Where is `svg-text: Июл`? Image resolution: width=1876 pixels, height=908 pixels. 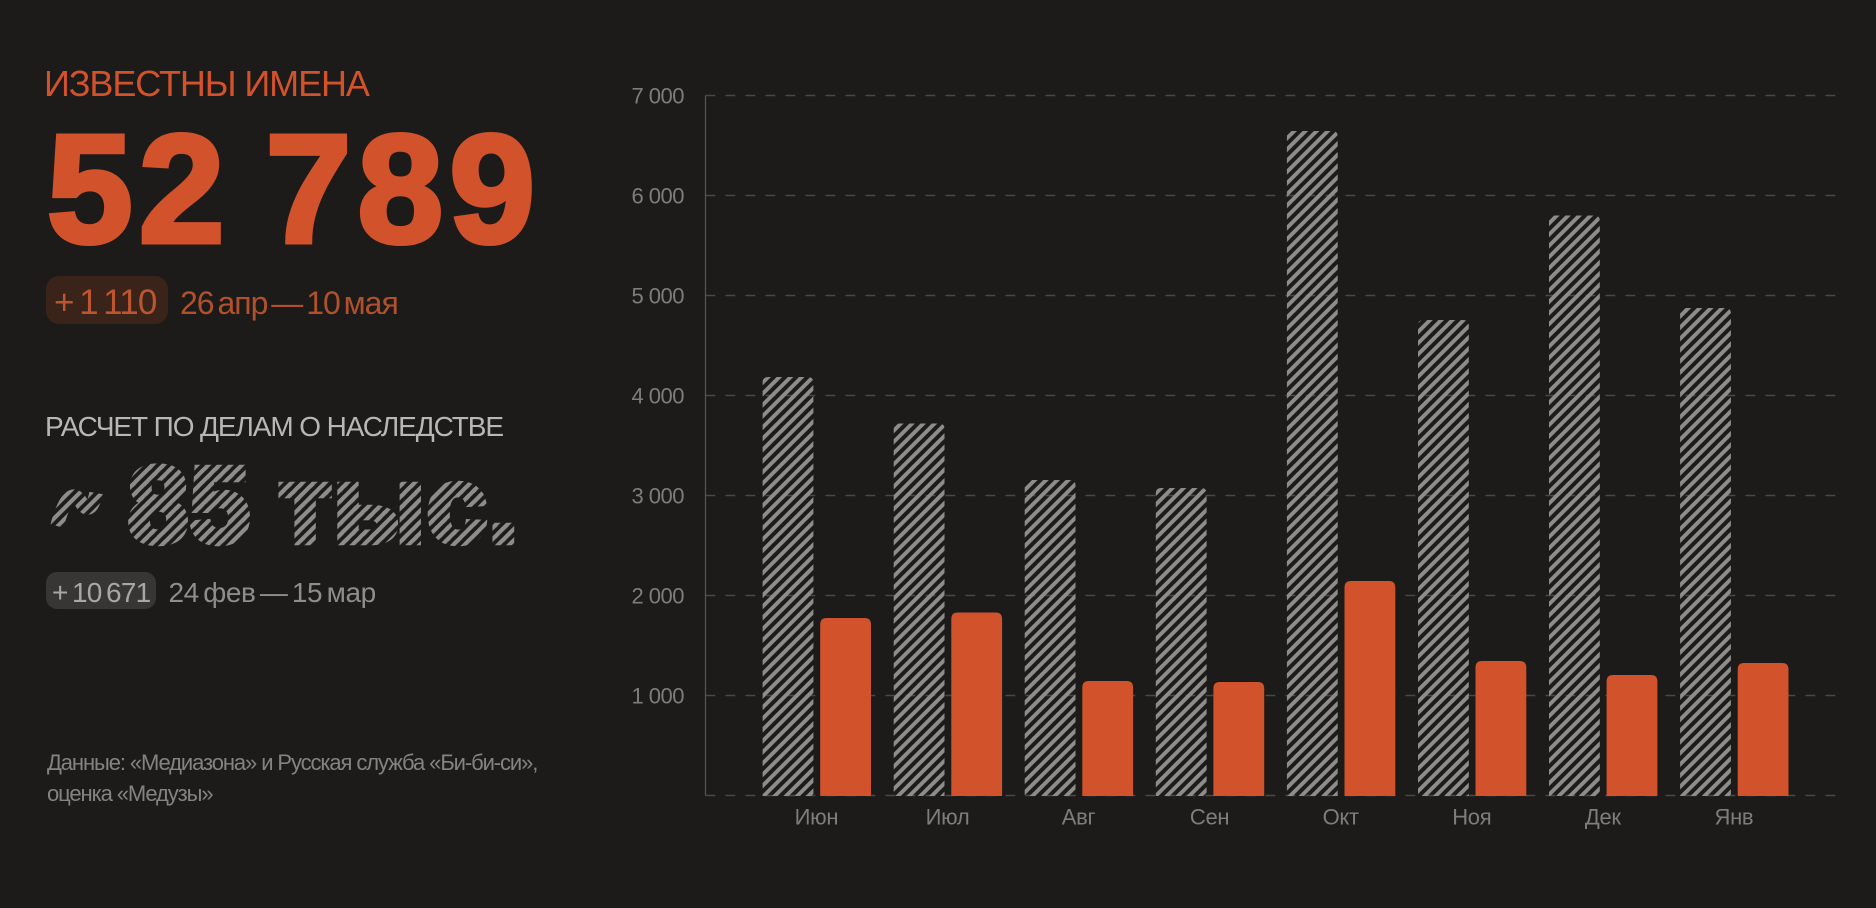
svg-text: Июл is located at coordinates (948, 817).